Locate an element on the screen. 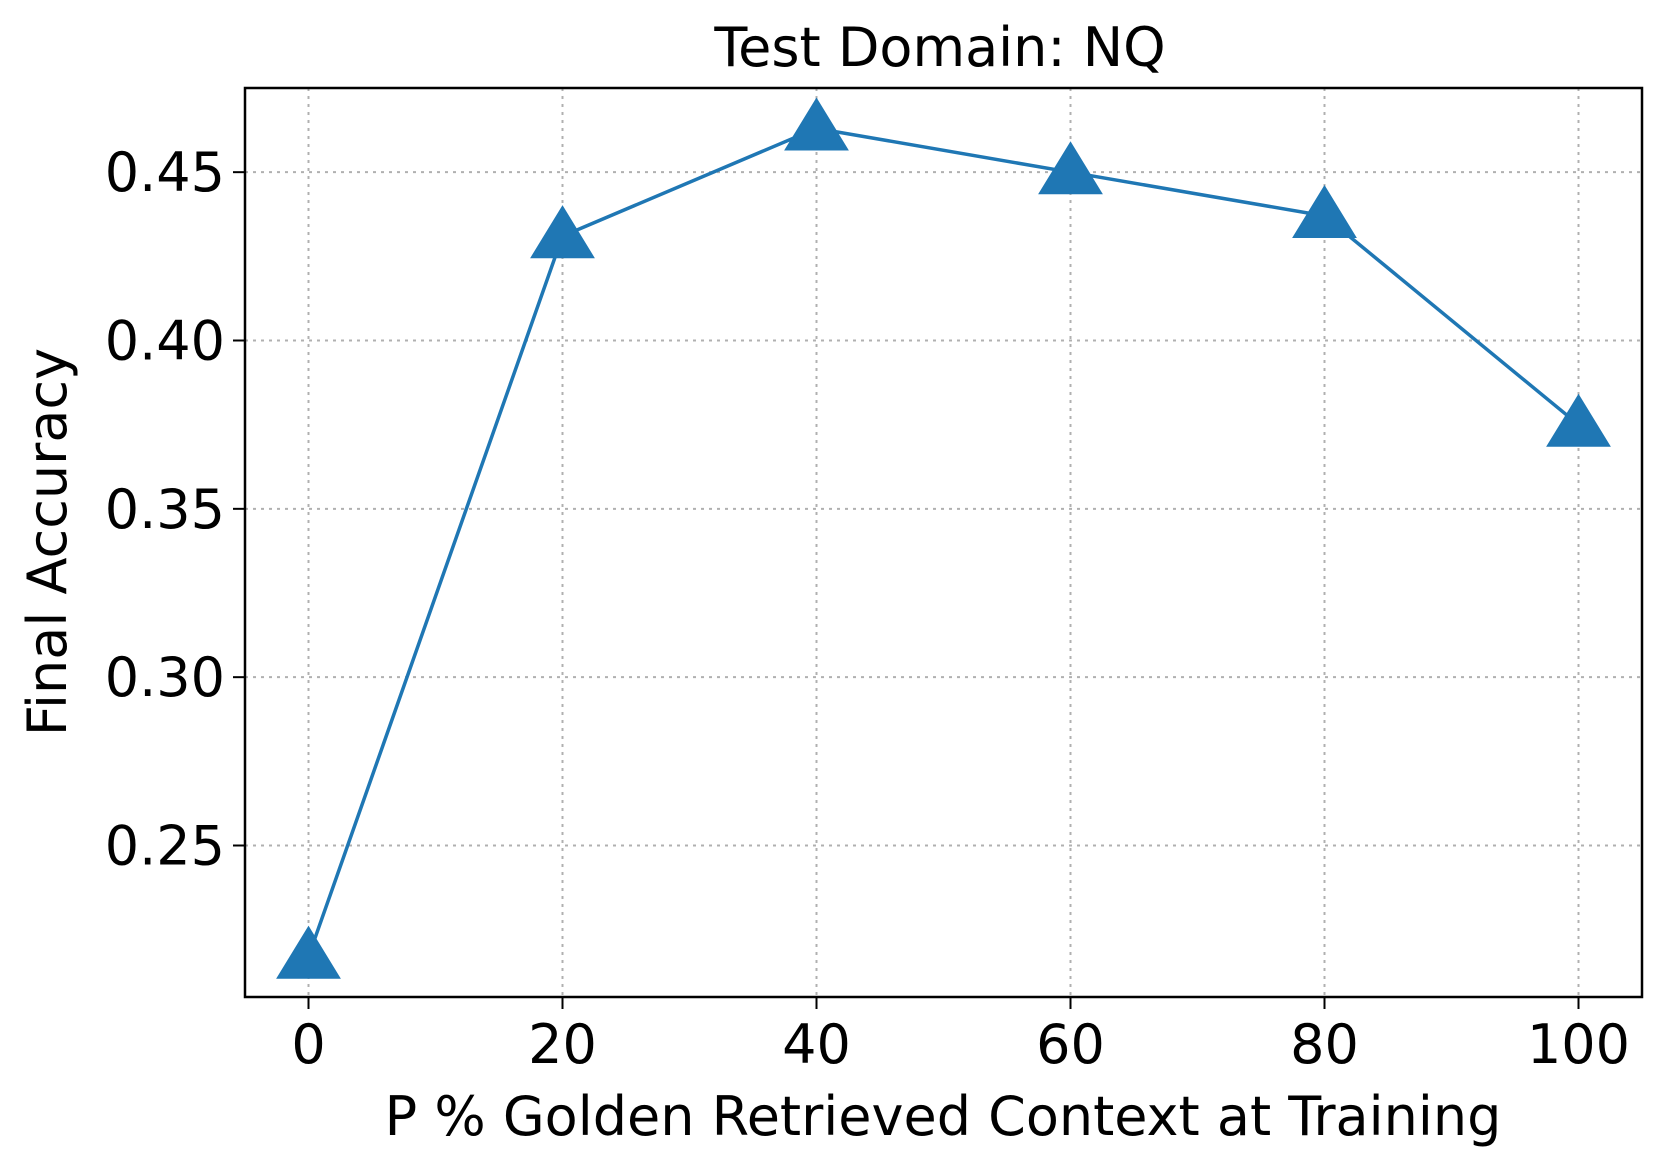 This screenshot has width=1660, height=1163. x-tick-label: 80 is located at coordinates (1324, 1044).